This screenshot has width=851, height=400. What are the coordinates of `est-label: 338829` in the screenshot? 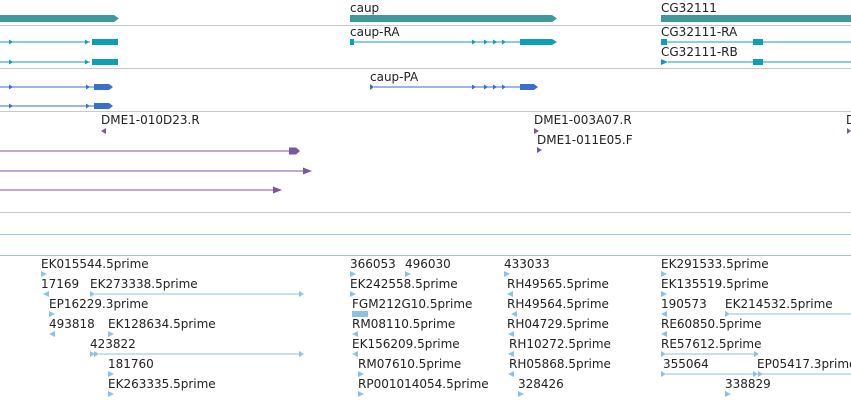 It's located at (748, 384).